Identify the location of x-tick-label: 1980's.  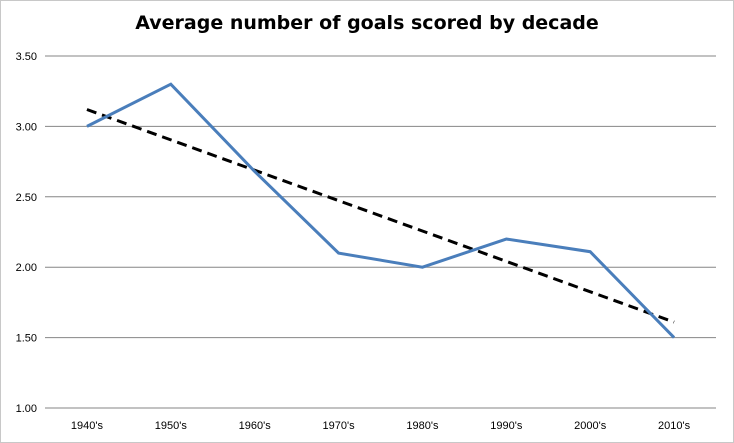
(422, 426).